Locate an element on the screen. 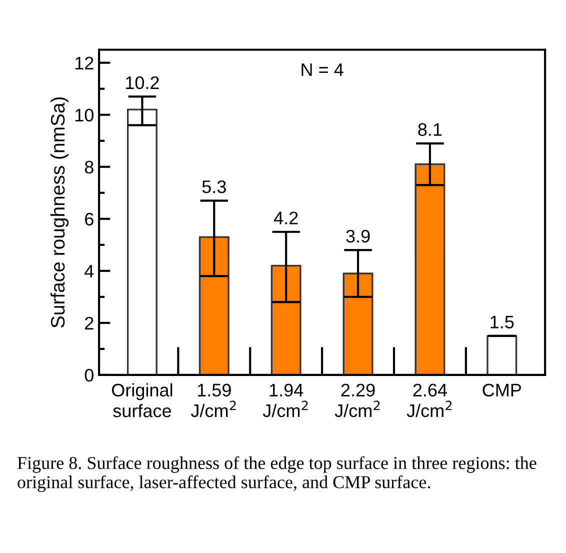  data-label: 3.9 is located at coordinates (358, 236).